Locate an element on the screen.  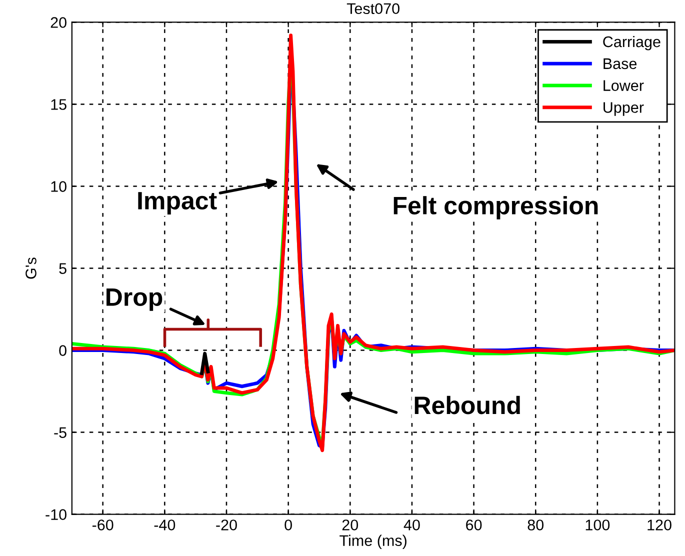
x-tick-label: 60 is located at coordinates (474, 525).